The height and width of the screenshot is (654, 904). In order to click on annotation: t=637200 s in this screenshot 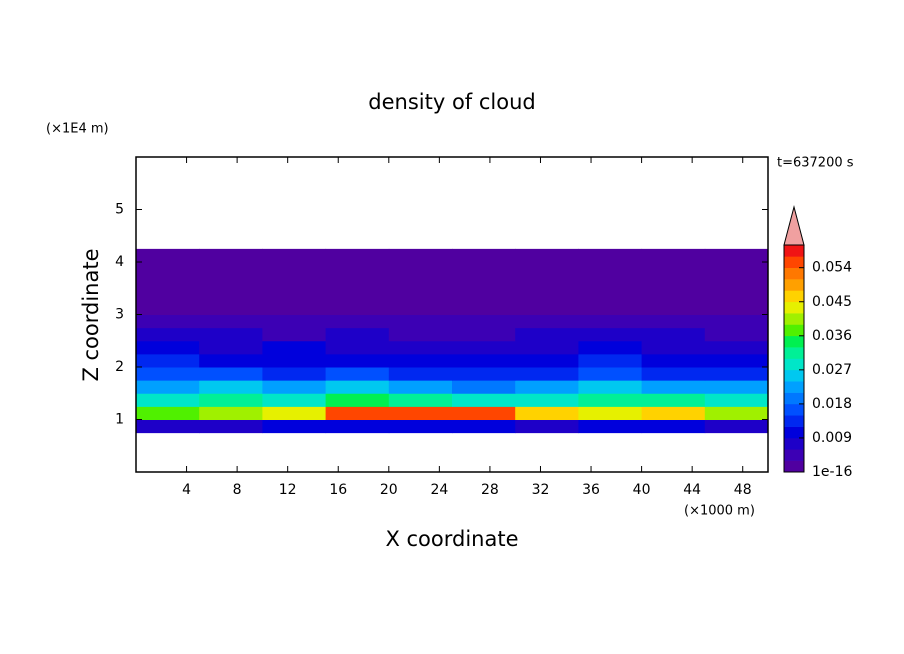, I will do `click(815, 163)`.